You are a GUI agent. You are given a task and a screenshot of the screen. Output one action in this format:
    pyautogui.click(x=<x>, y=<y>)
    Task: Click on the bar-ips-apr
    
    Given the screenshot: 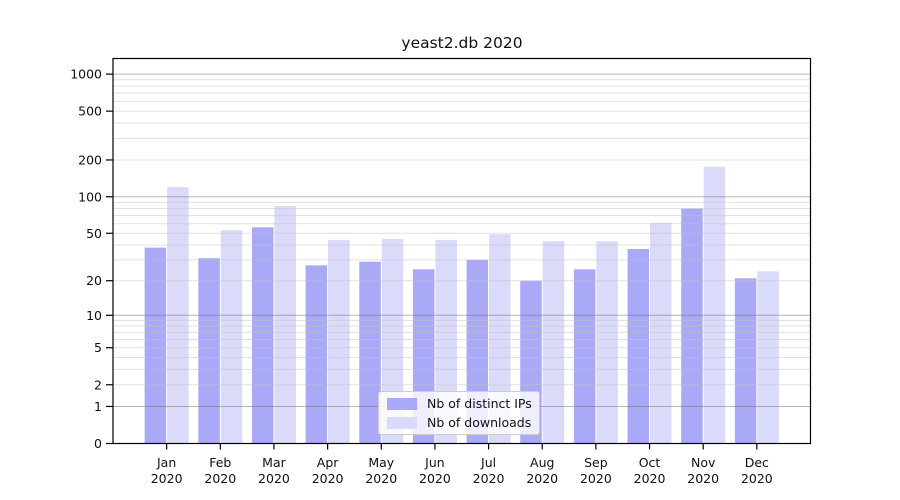 What is the action you would take?
    pyautogui.click(x=316, y=354)
    